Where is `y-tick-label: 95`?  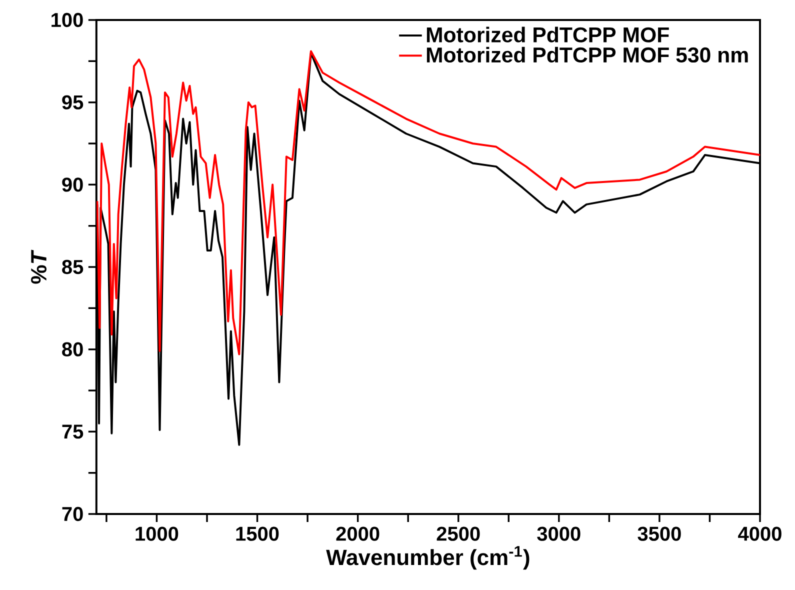
y-tick-label: 95 is located at coordinates (73, 102).